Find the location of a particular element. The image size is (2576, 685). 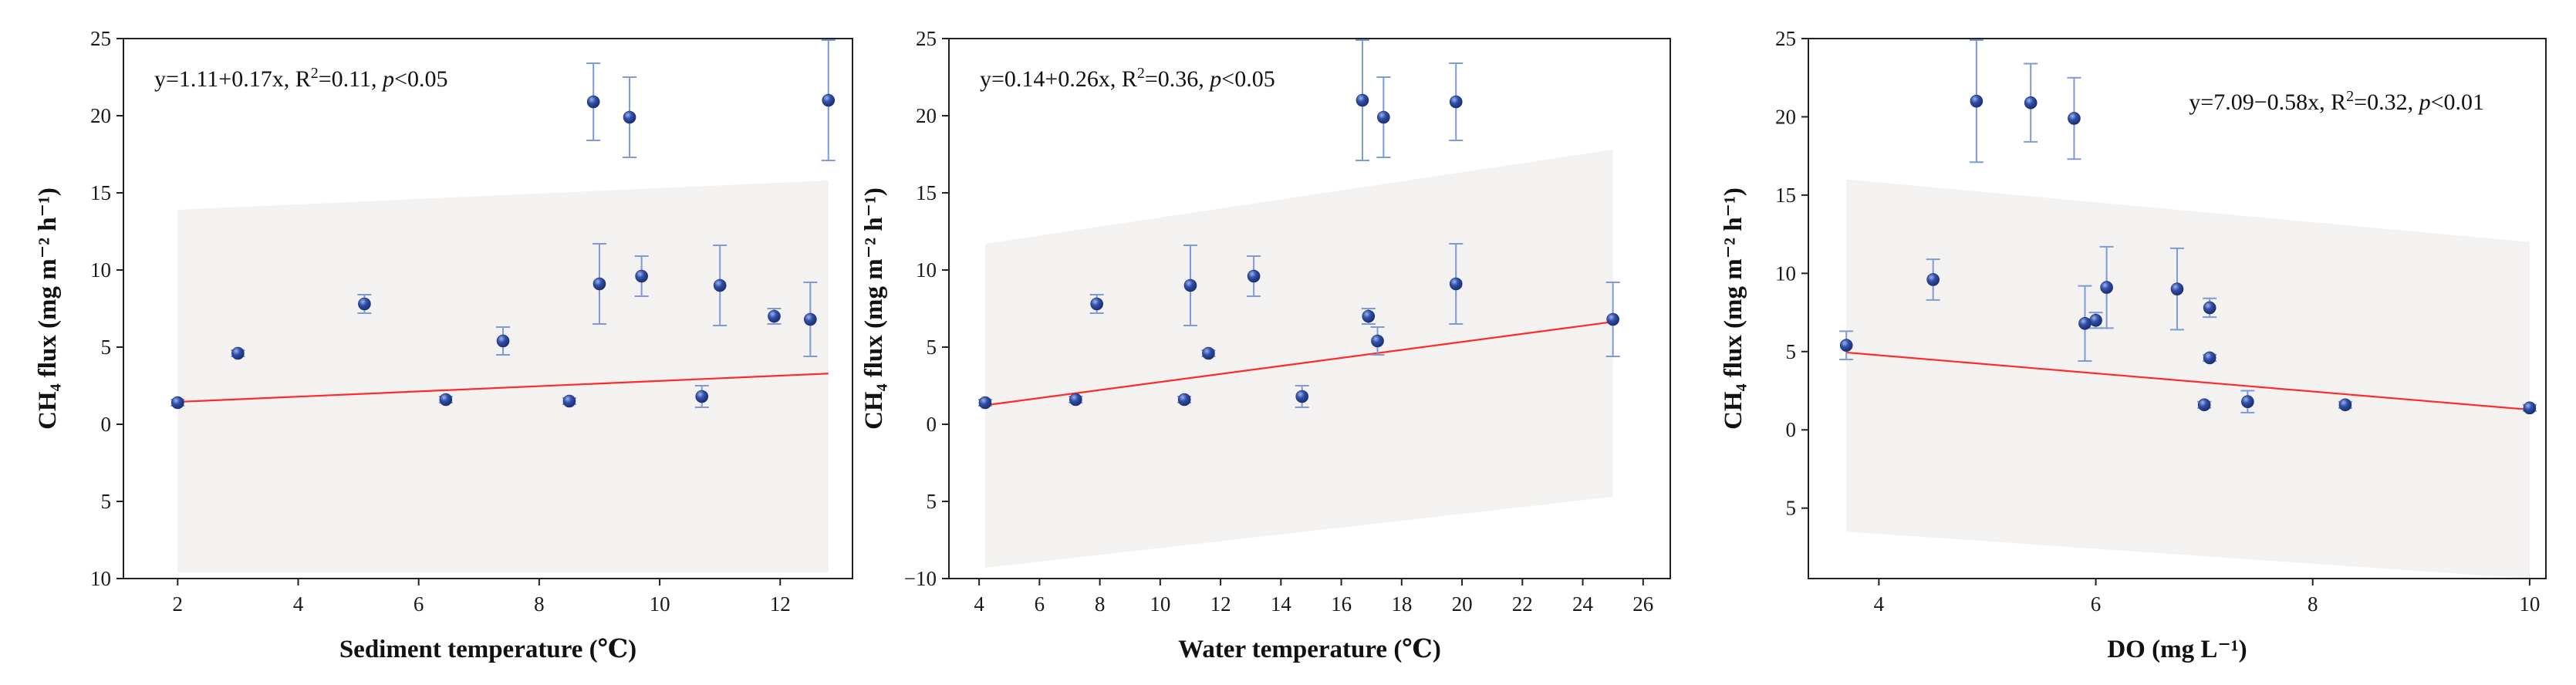

x-tick-label: 2 is located at coordinates (179, 604).